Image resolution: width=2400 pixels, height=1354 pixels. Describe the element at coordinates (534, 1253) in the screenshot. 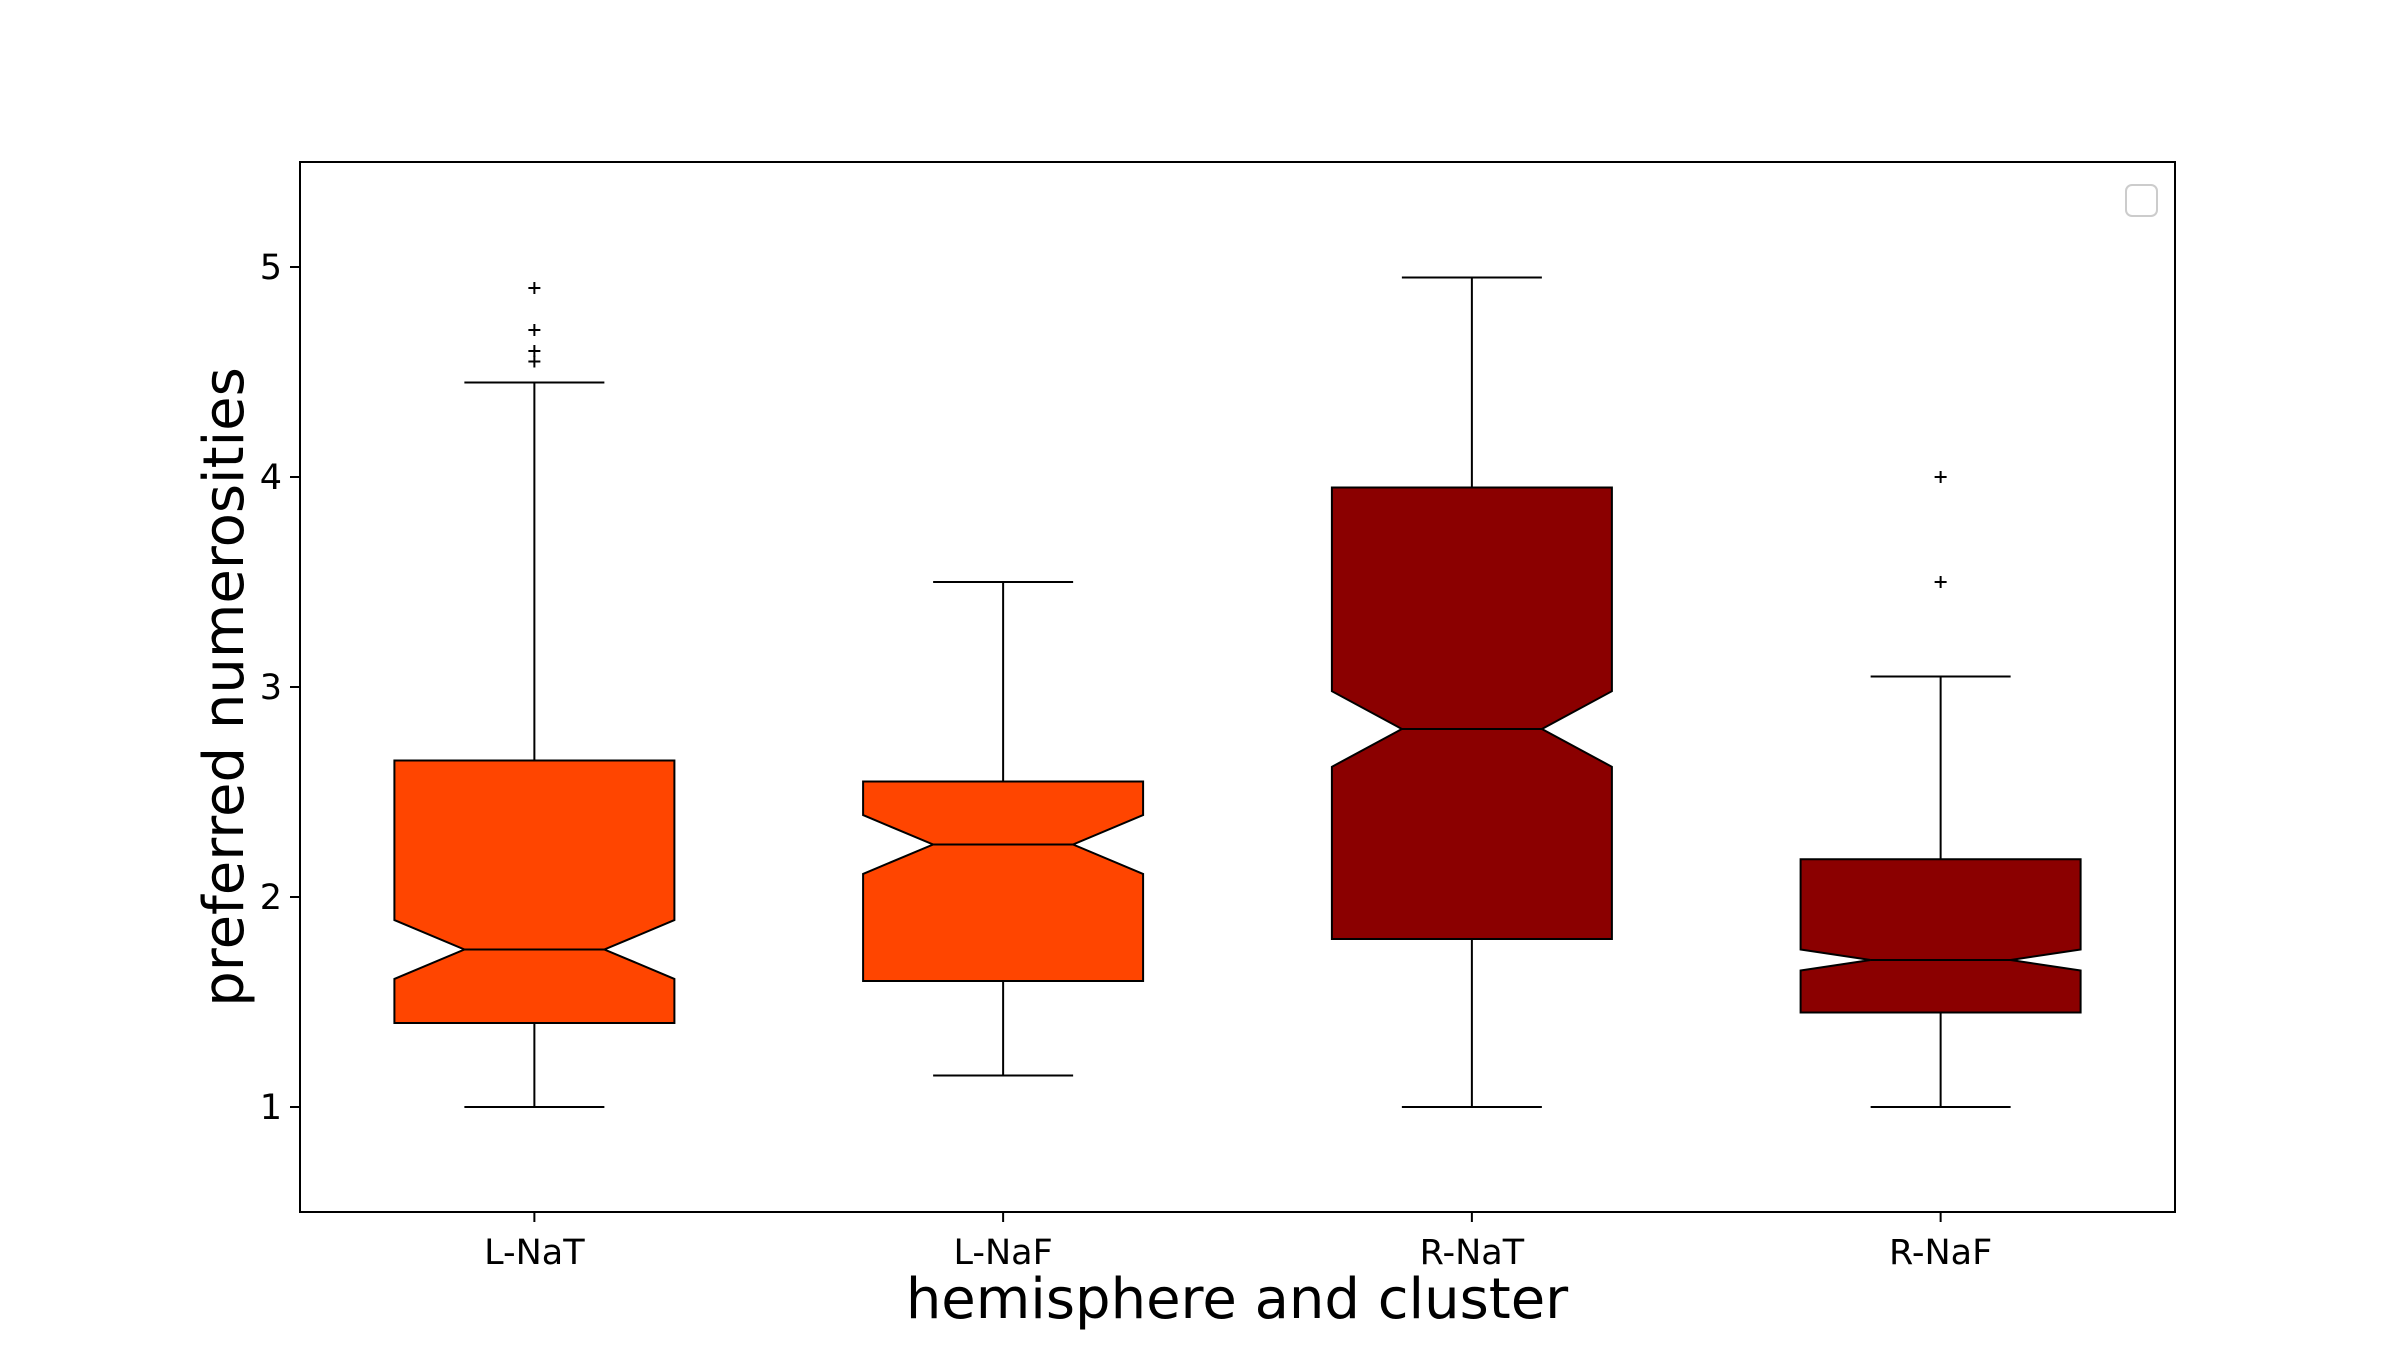

I see `x-tick-label-l-nat: L-NaT` at that location.